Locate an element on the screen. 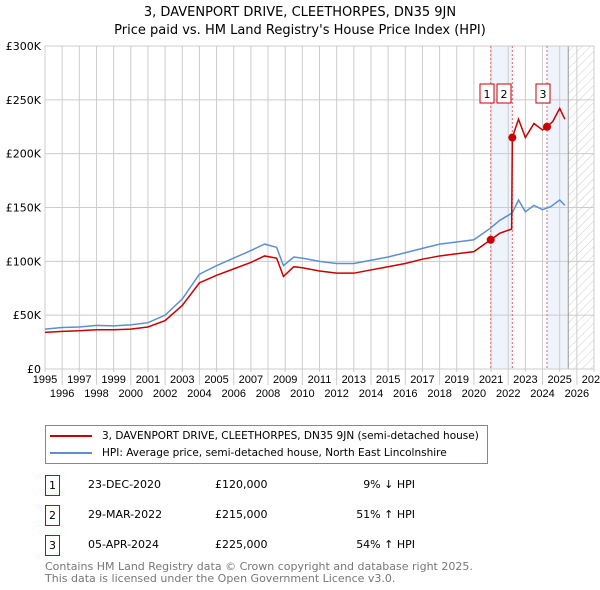 The image size is (600, 590). sale-label: 1 is located at coordinates (487, 94).